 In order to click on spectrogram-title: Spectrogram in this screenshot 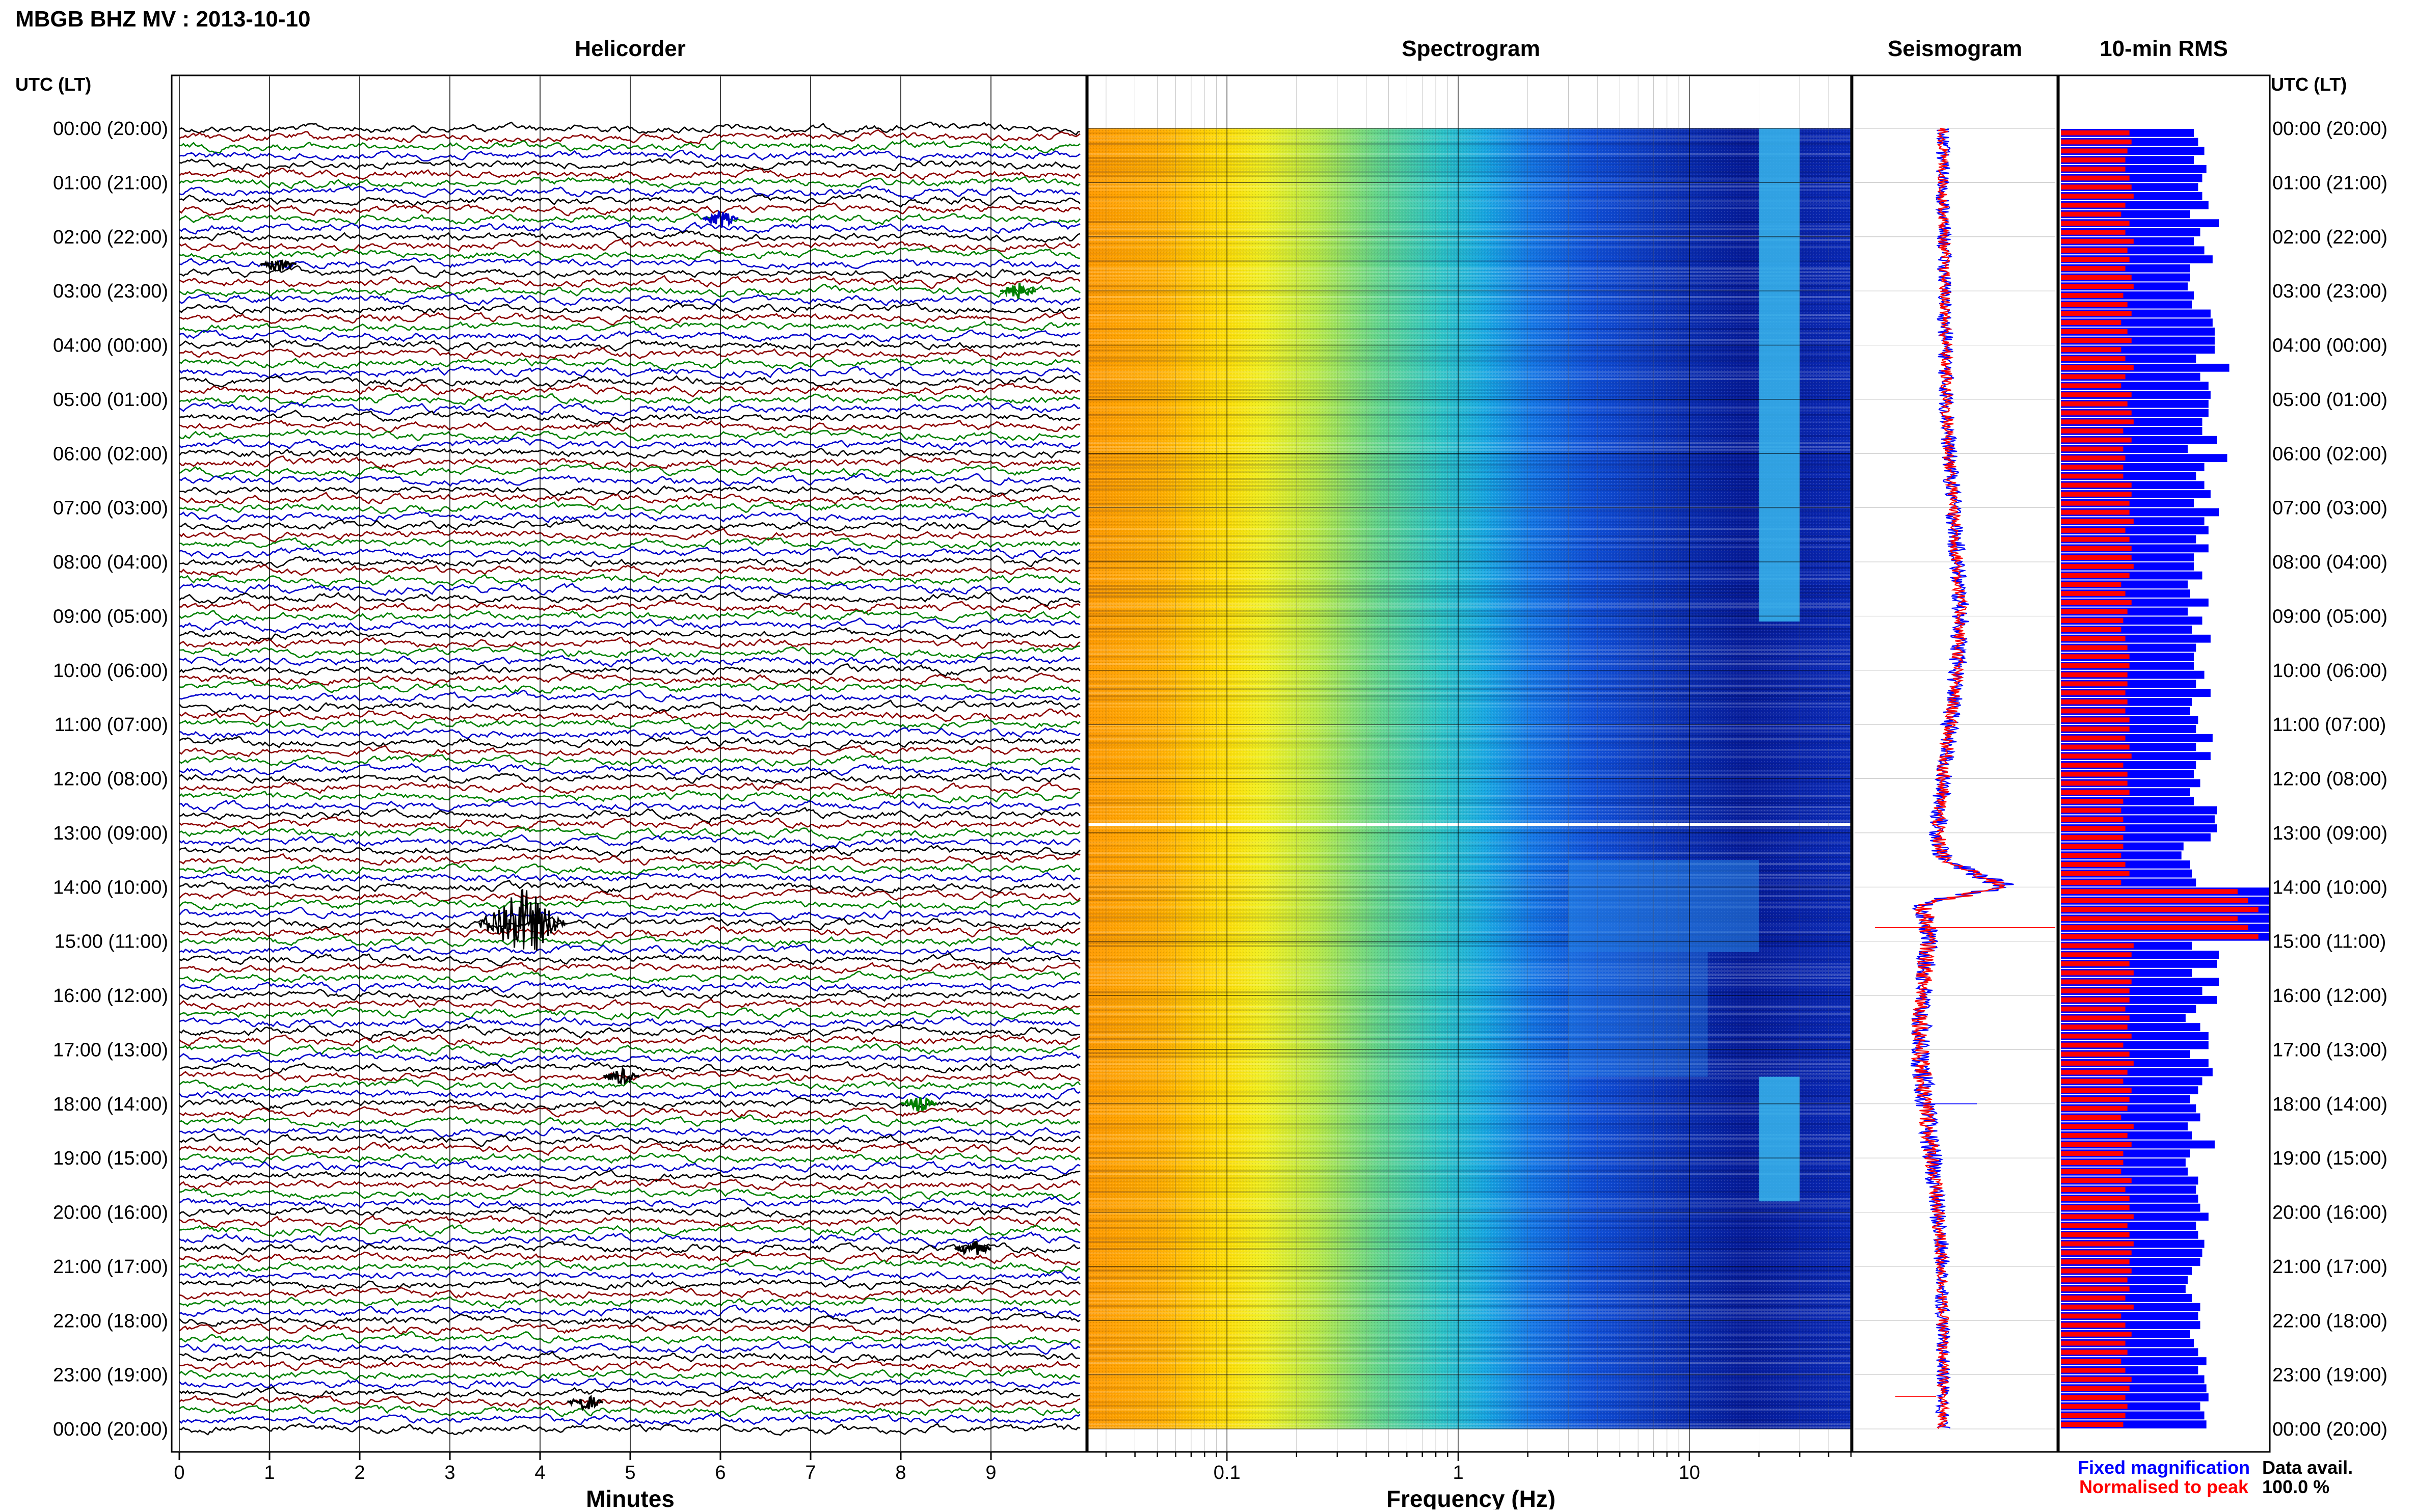, I will do `click(1471, 48)`.